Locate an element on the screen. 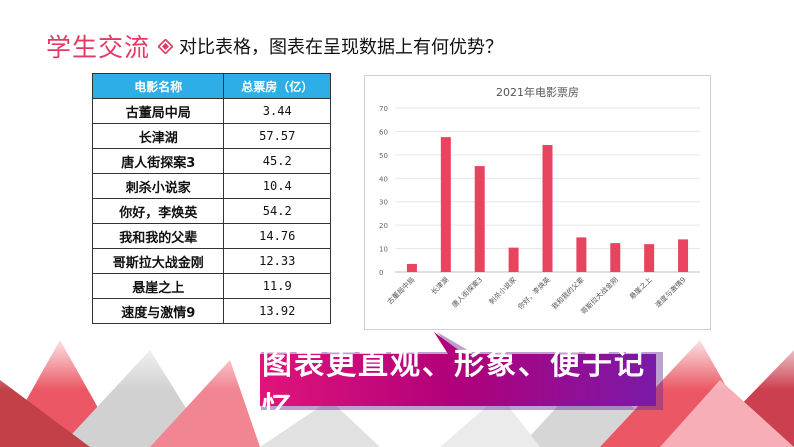  table-row: 我和我的父辈 14.76 is located at coordinates (211, 236).